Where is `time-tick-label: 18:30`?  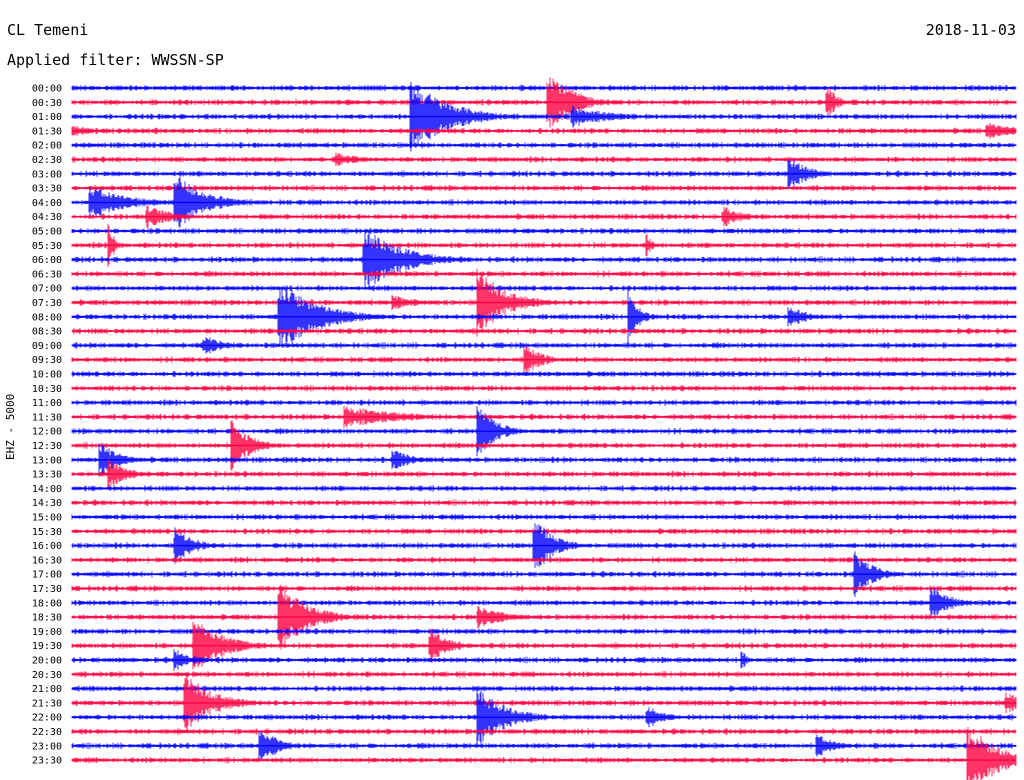 time-tick-label: 18:30 is located at coordinates (47, 618).